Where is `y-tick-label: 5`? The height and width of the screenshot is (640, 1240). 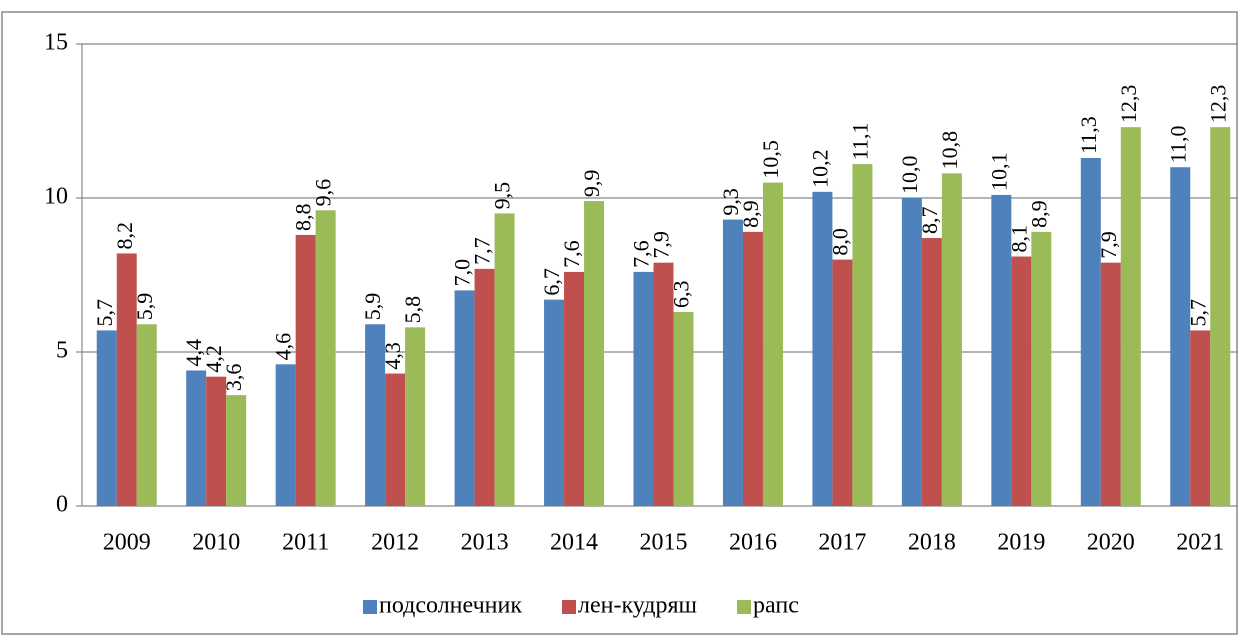 y-tick-label: 5 is located at coordinates (62, 351).